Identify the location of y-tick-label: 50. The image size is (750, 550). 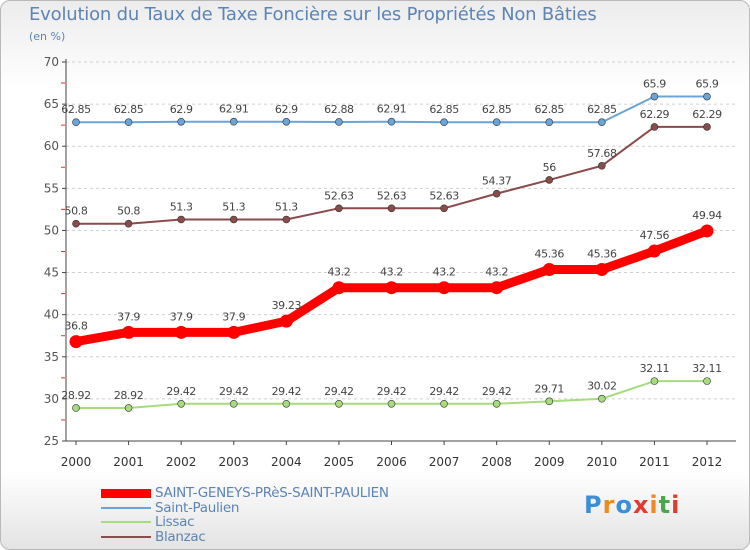
(51, 230).